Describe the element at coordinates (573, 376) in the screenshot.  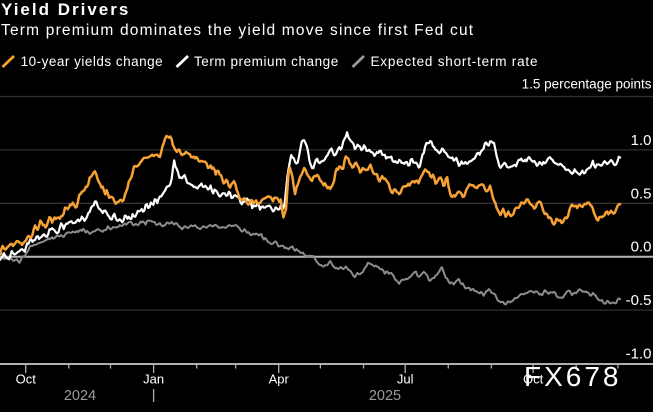
I see `svg-text: FX678` at that location.